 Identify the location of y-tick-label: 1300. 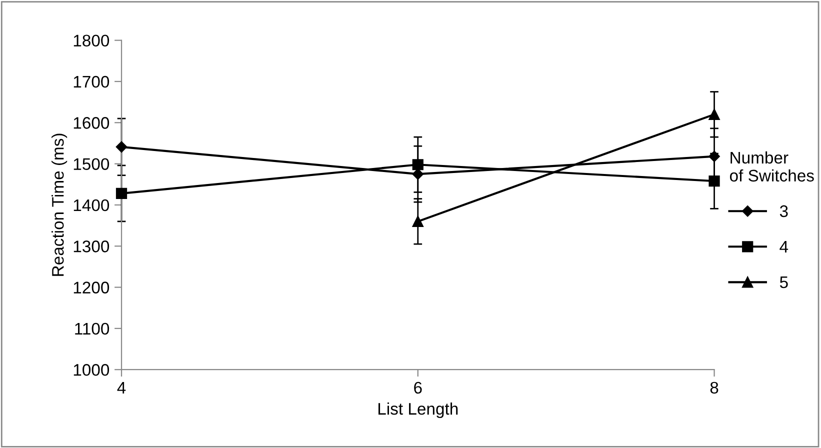
(92, 246).